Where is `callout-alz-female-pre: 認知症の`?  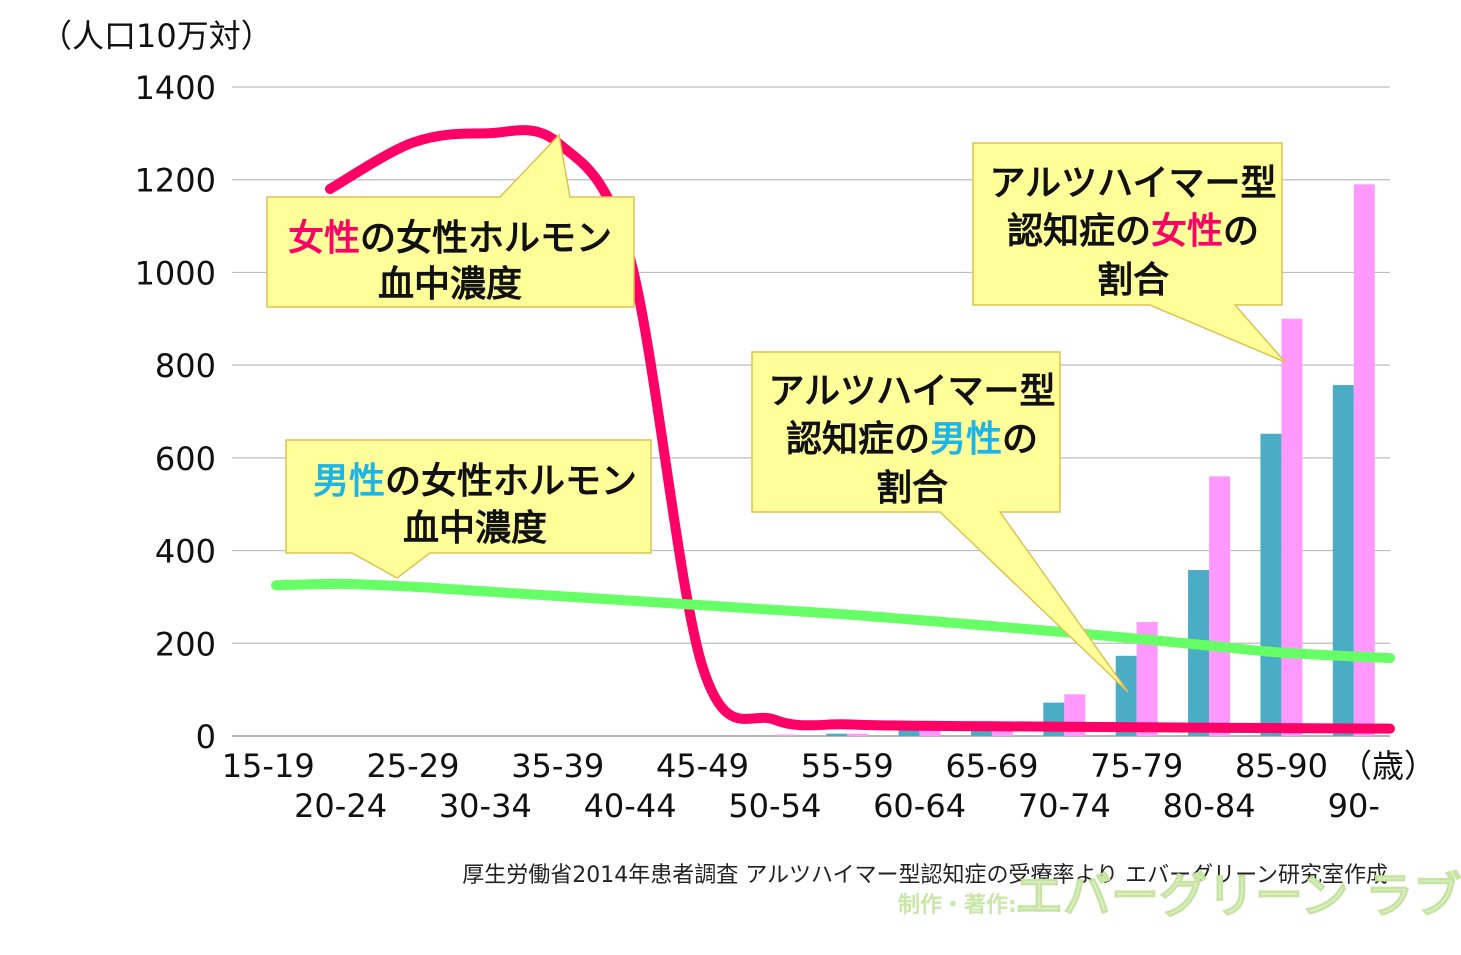 callout-alz-female-pre: 認知症の is located at coordinates (1079, 231).